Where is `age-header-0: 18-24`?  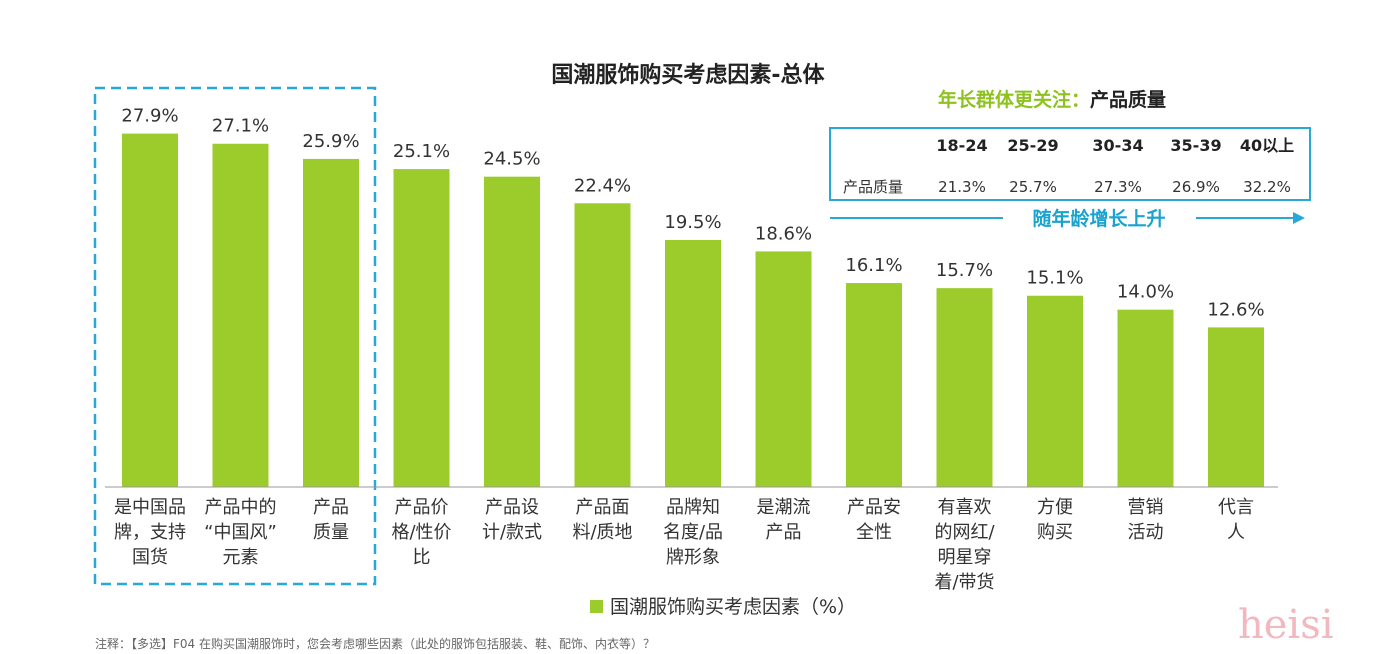
age-header-0: 18-24 is located at coordinates (961, 145).